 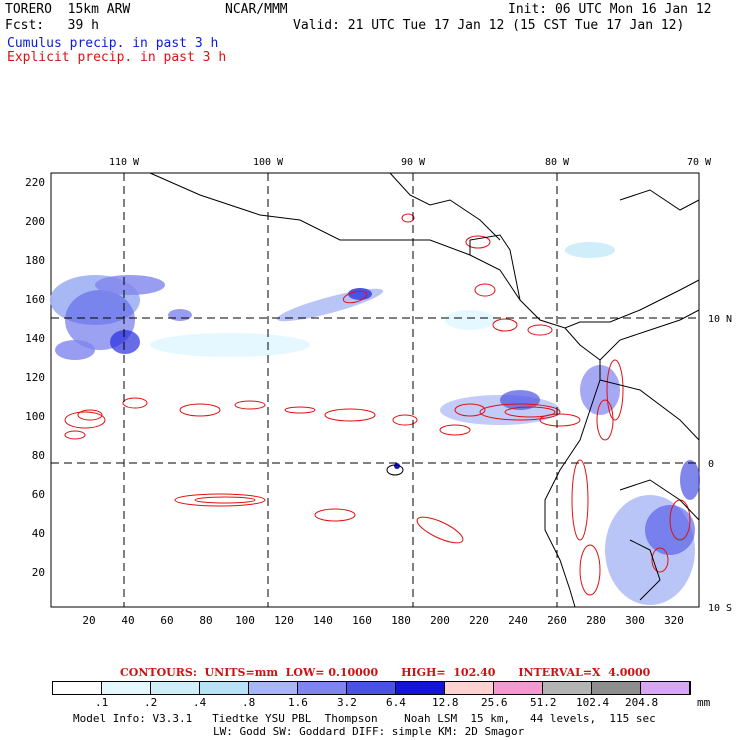 What do you see at coordinates (720, 608) in the screenshot?
I see `lat-label: 10 S` at bounding box center [720, 608].